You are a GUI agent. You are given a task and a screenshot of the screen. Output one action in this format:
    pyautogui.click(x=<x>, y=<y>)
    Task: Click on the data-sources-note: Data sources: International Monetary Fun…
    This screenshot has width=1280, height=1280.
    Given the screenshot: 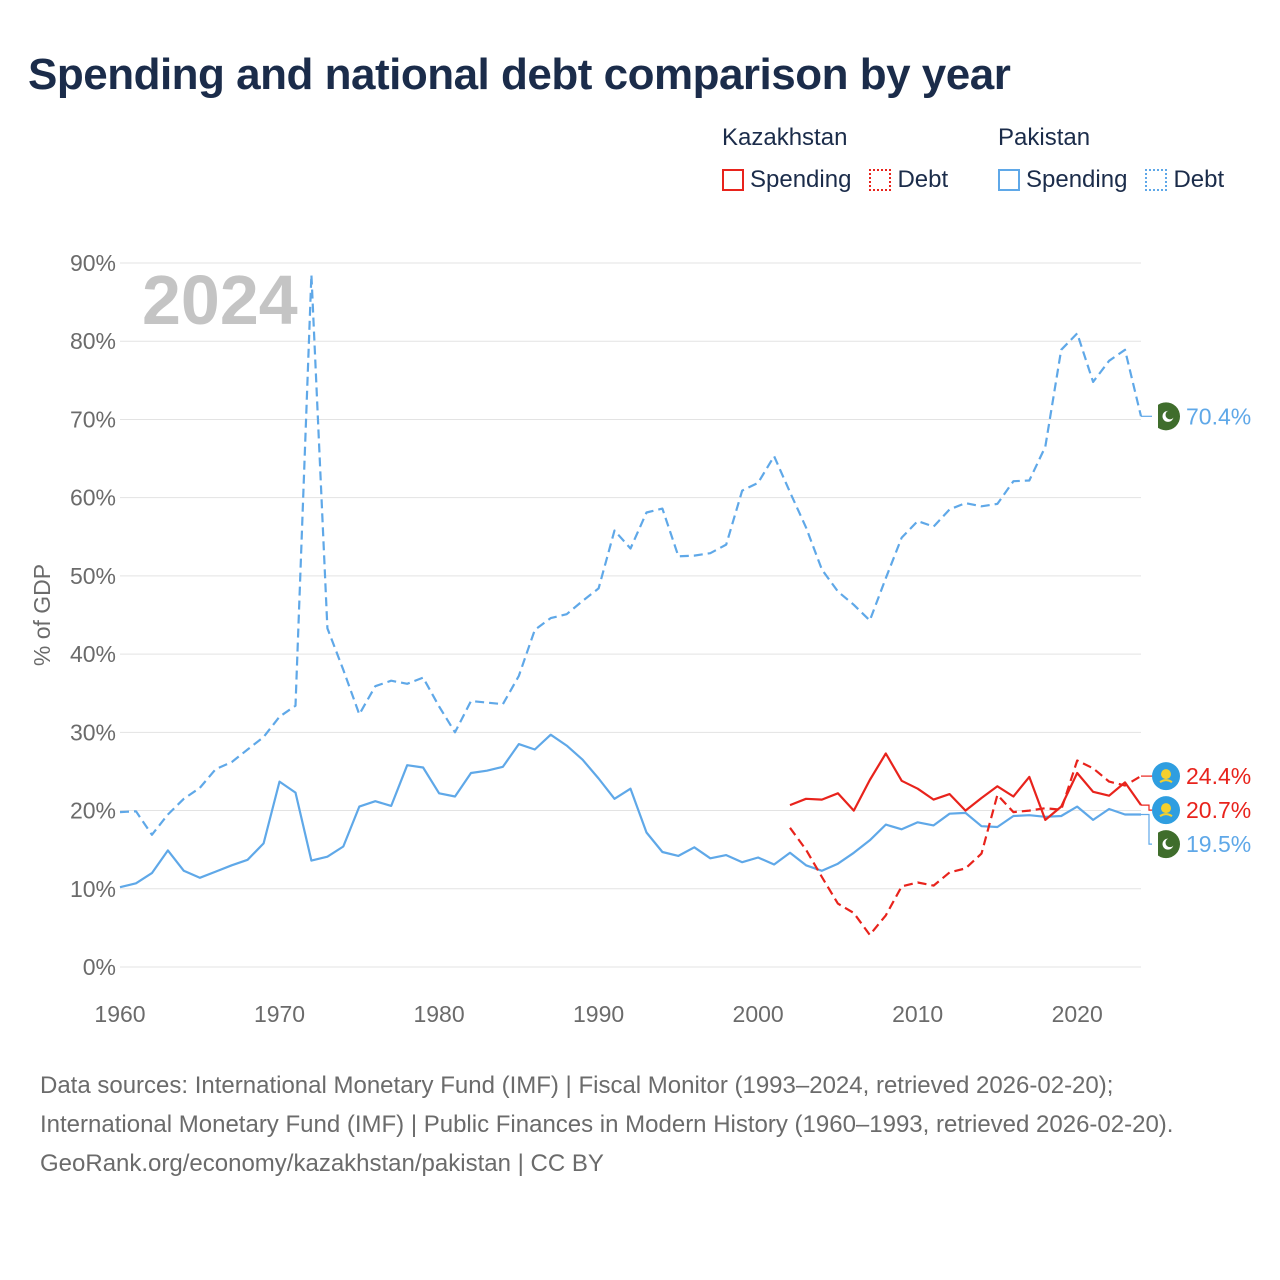 What is the action you would take?
    pyautogui.click(x=607, y=1105)
    